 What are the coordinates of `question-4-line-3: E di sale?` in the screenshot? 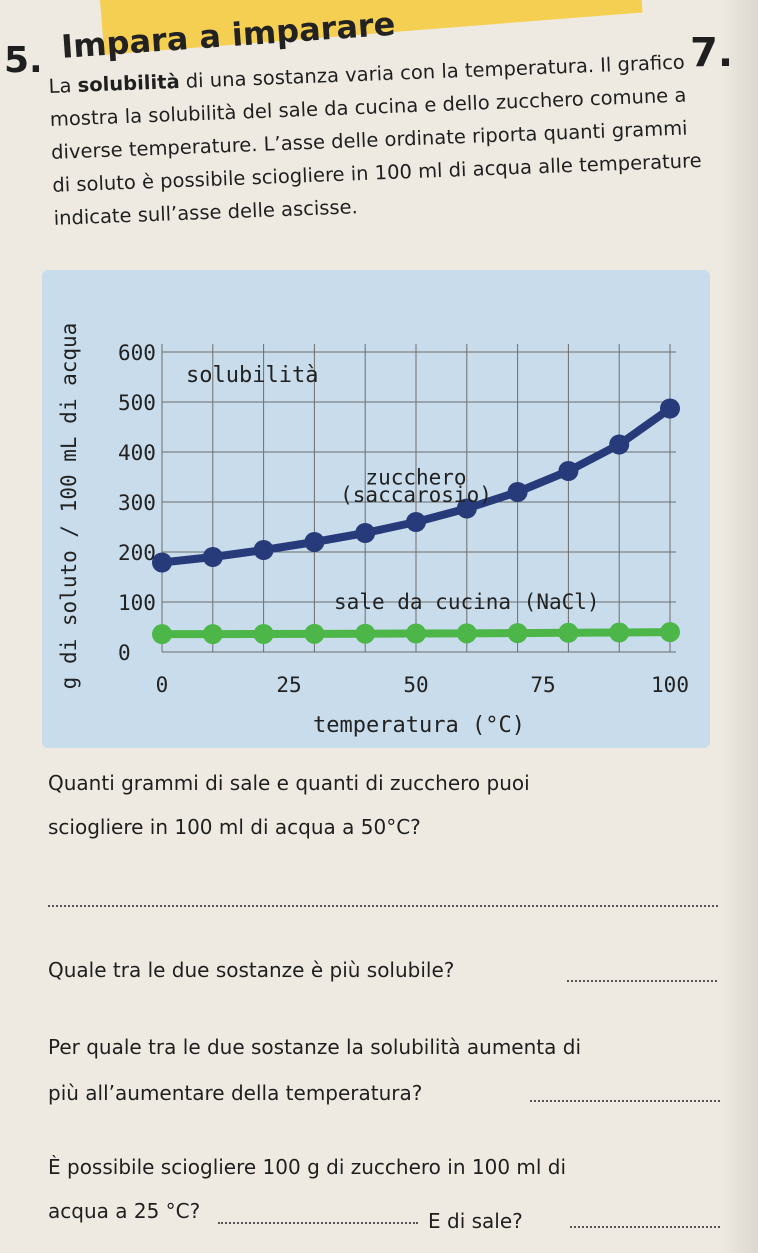 It's located at (475, 1221).